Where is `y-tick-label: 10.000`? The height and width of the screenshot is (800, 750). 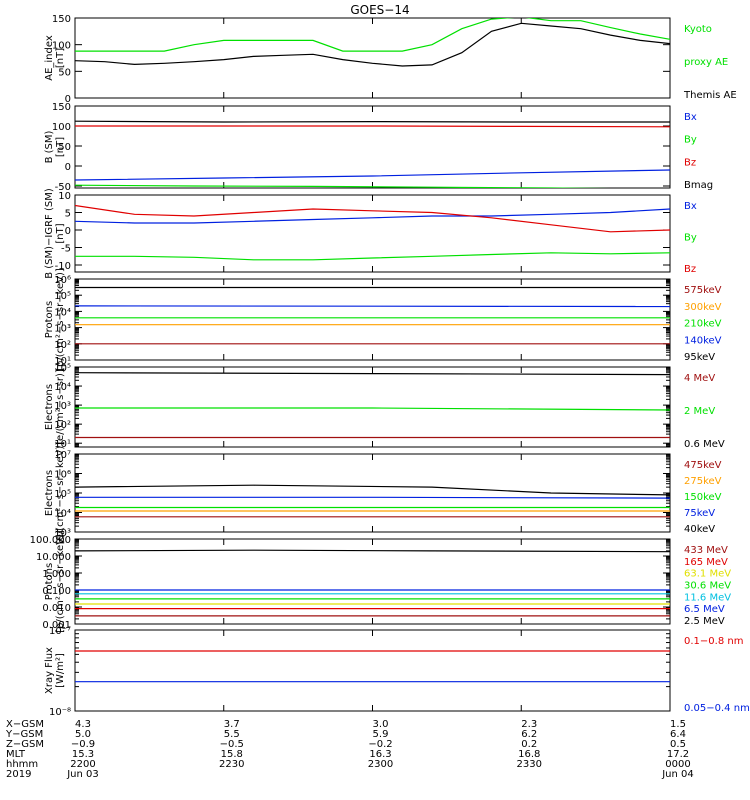 y-tick-label: 10.000 is located at coordinates (53, 557).